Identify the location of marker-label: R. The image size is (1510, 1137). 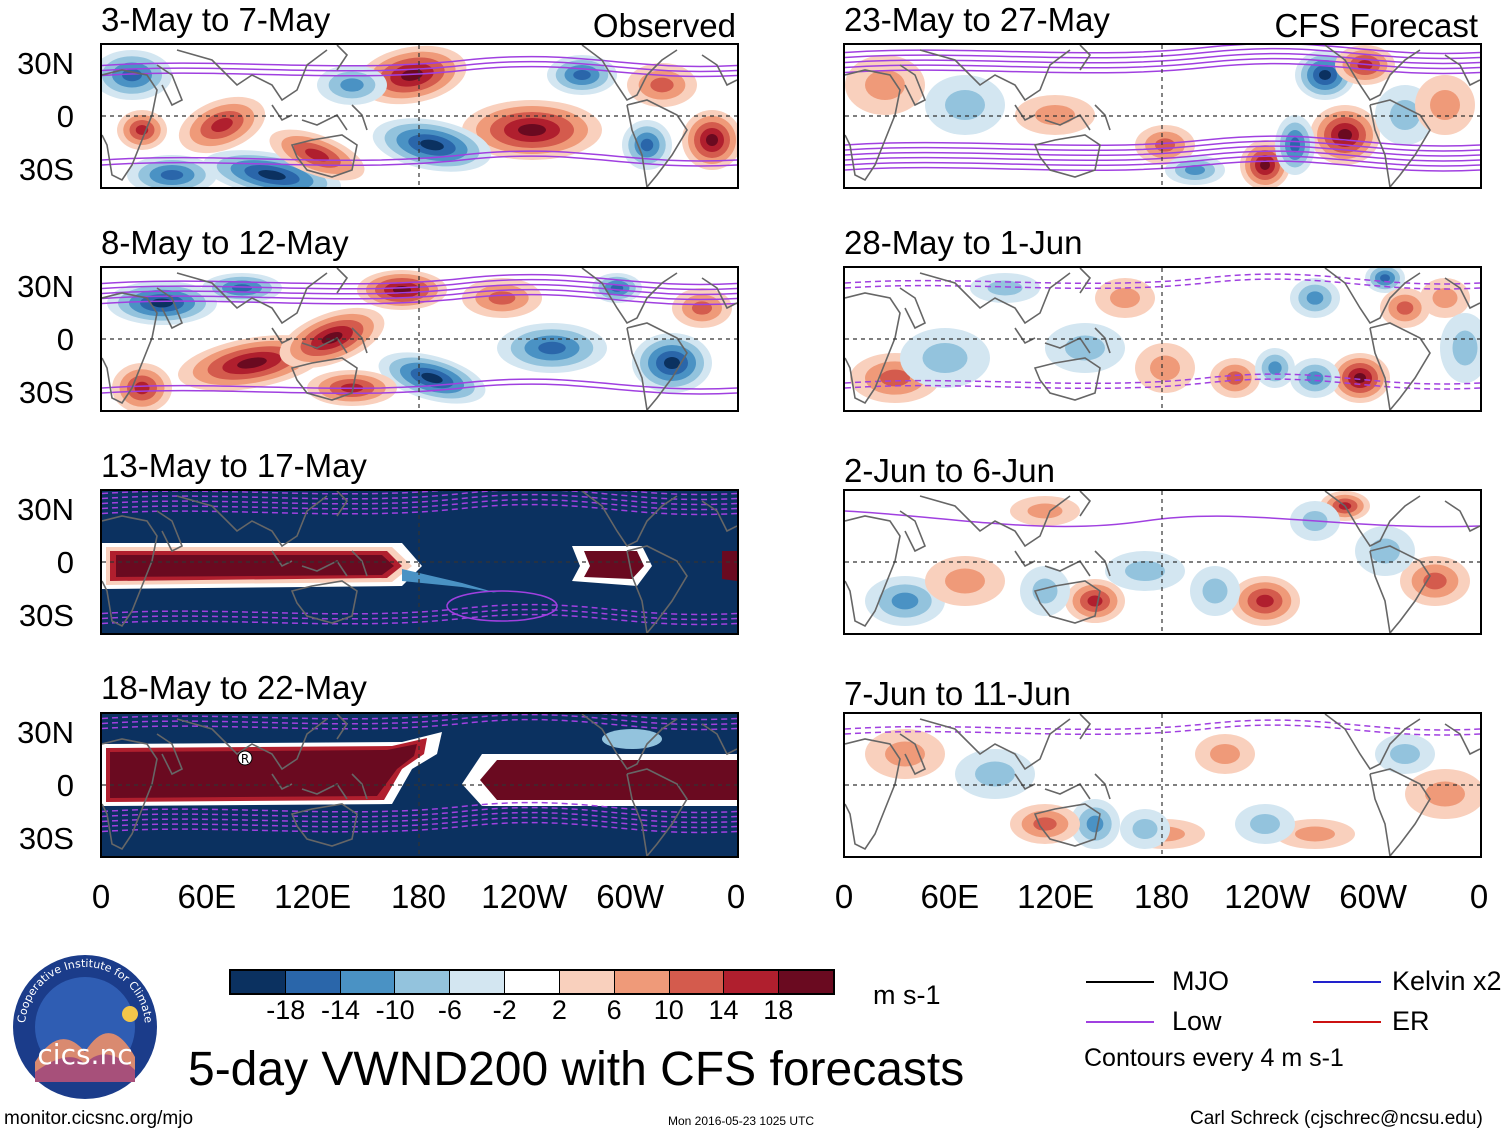
(245, 758).